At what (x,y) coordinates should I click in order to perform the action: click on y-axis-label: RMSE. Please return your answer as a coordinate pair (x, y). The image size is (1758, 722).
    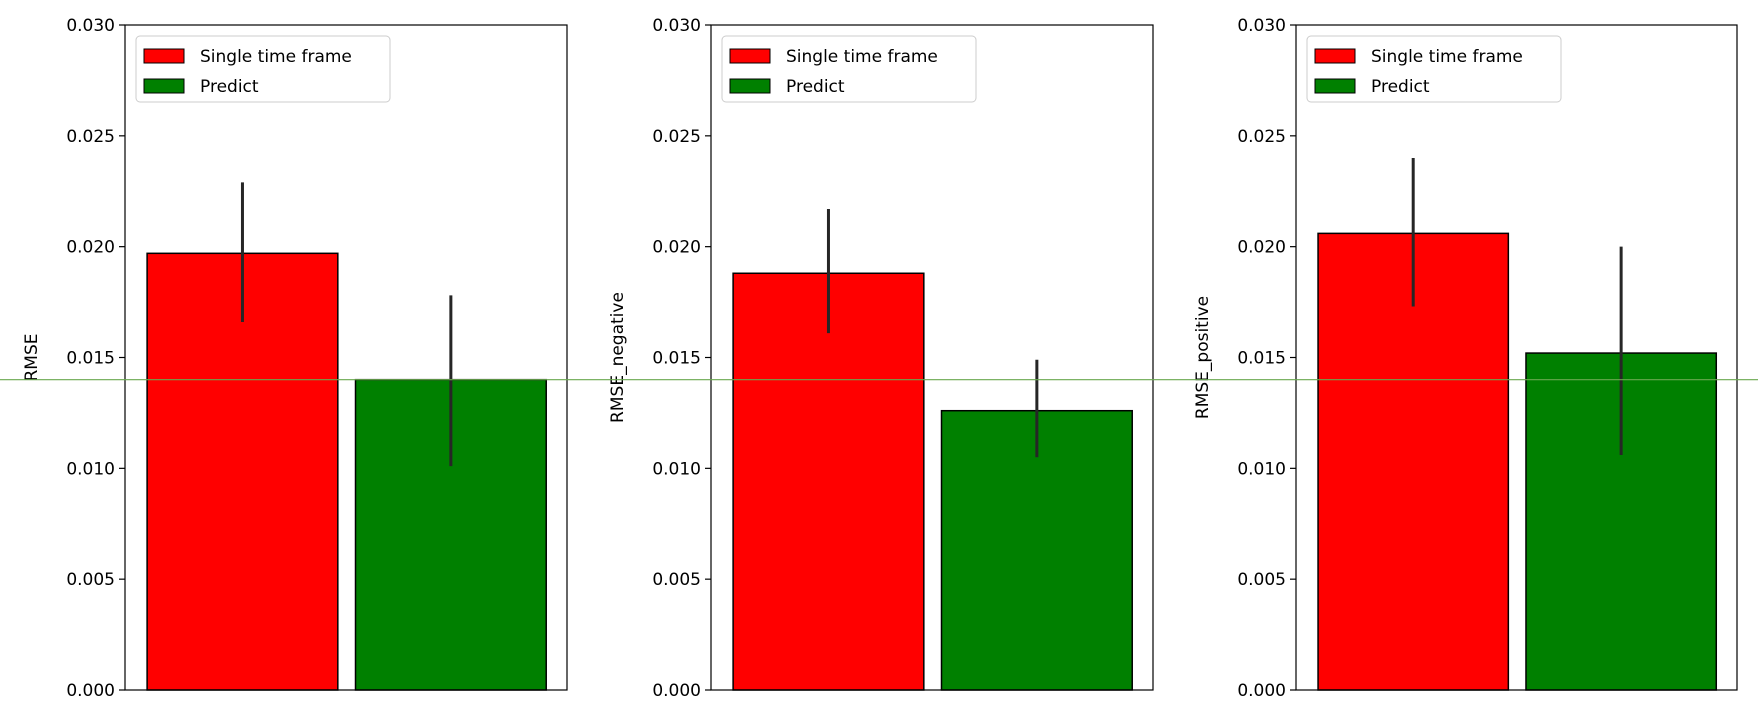
    Looking at the image, I should click on (32, 357).